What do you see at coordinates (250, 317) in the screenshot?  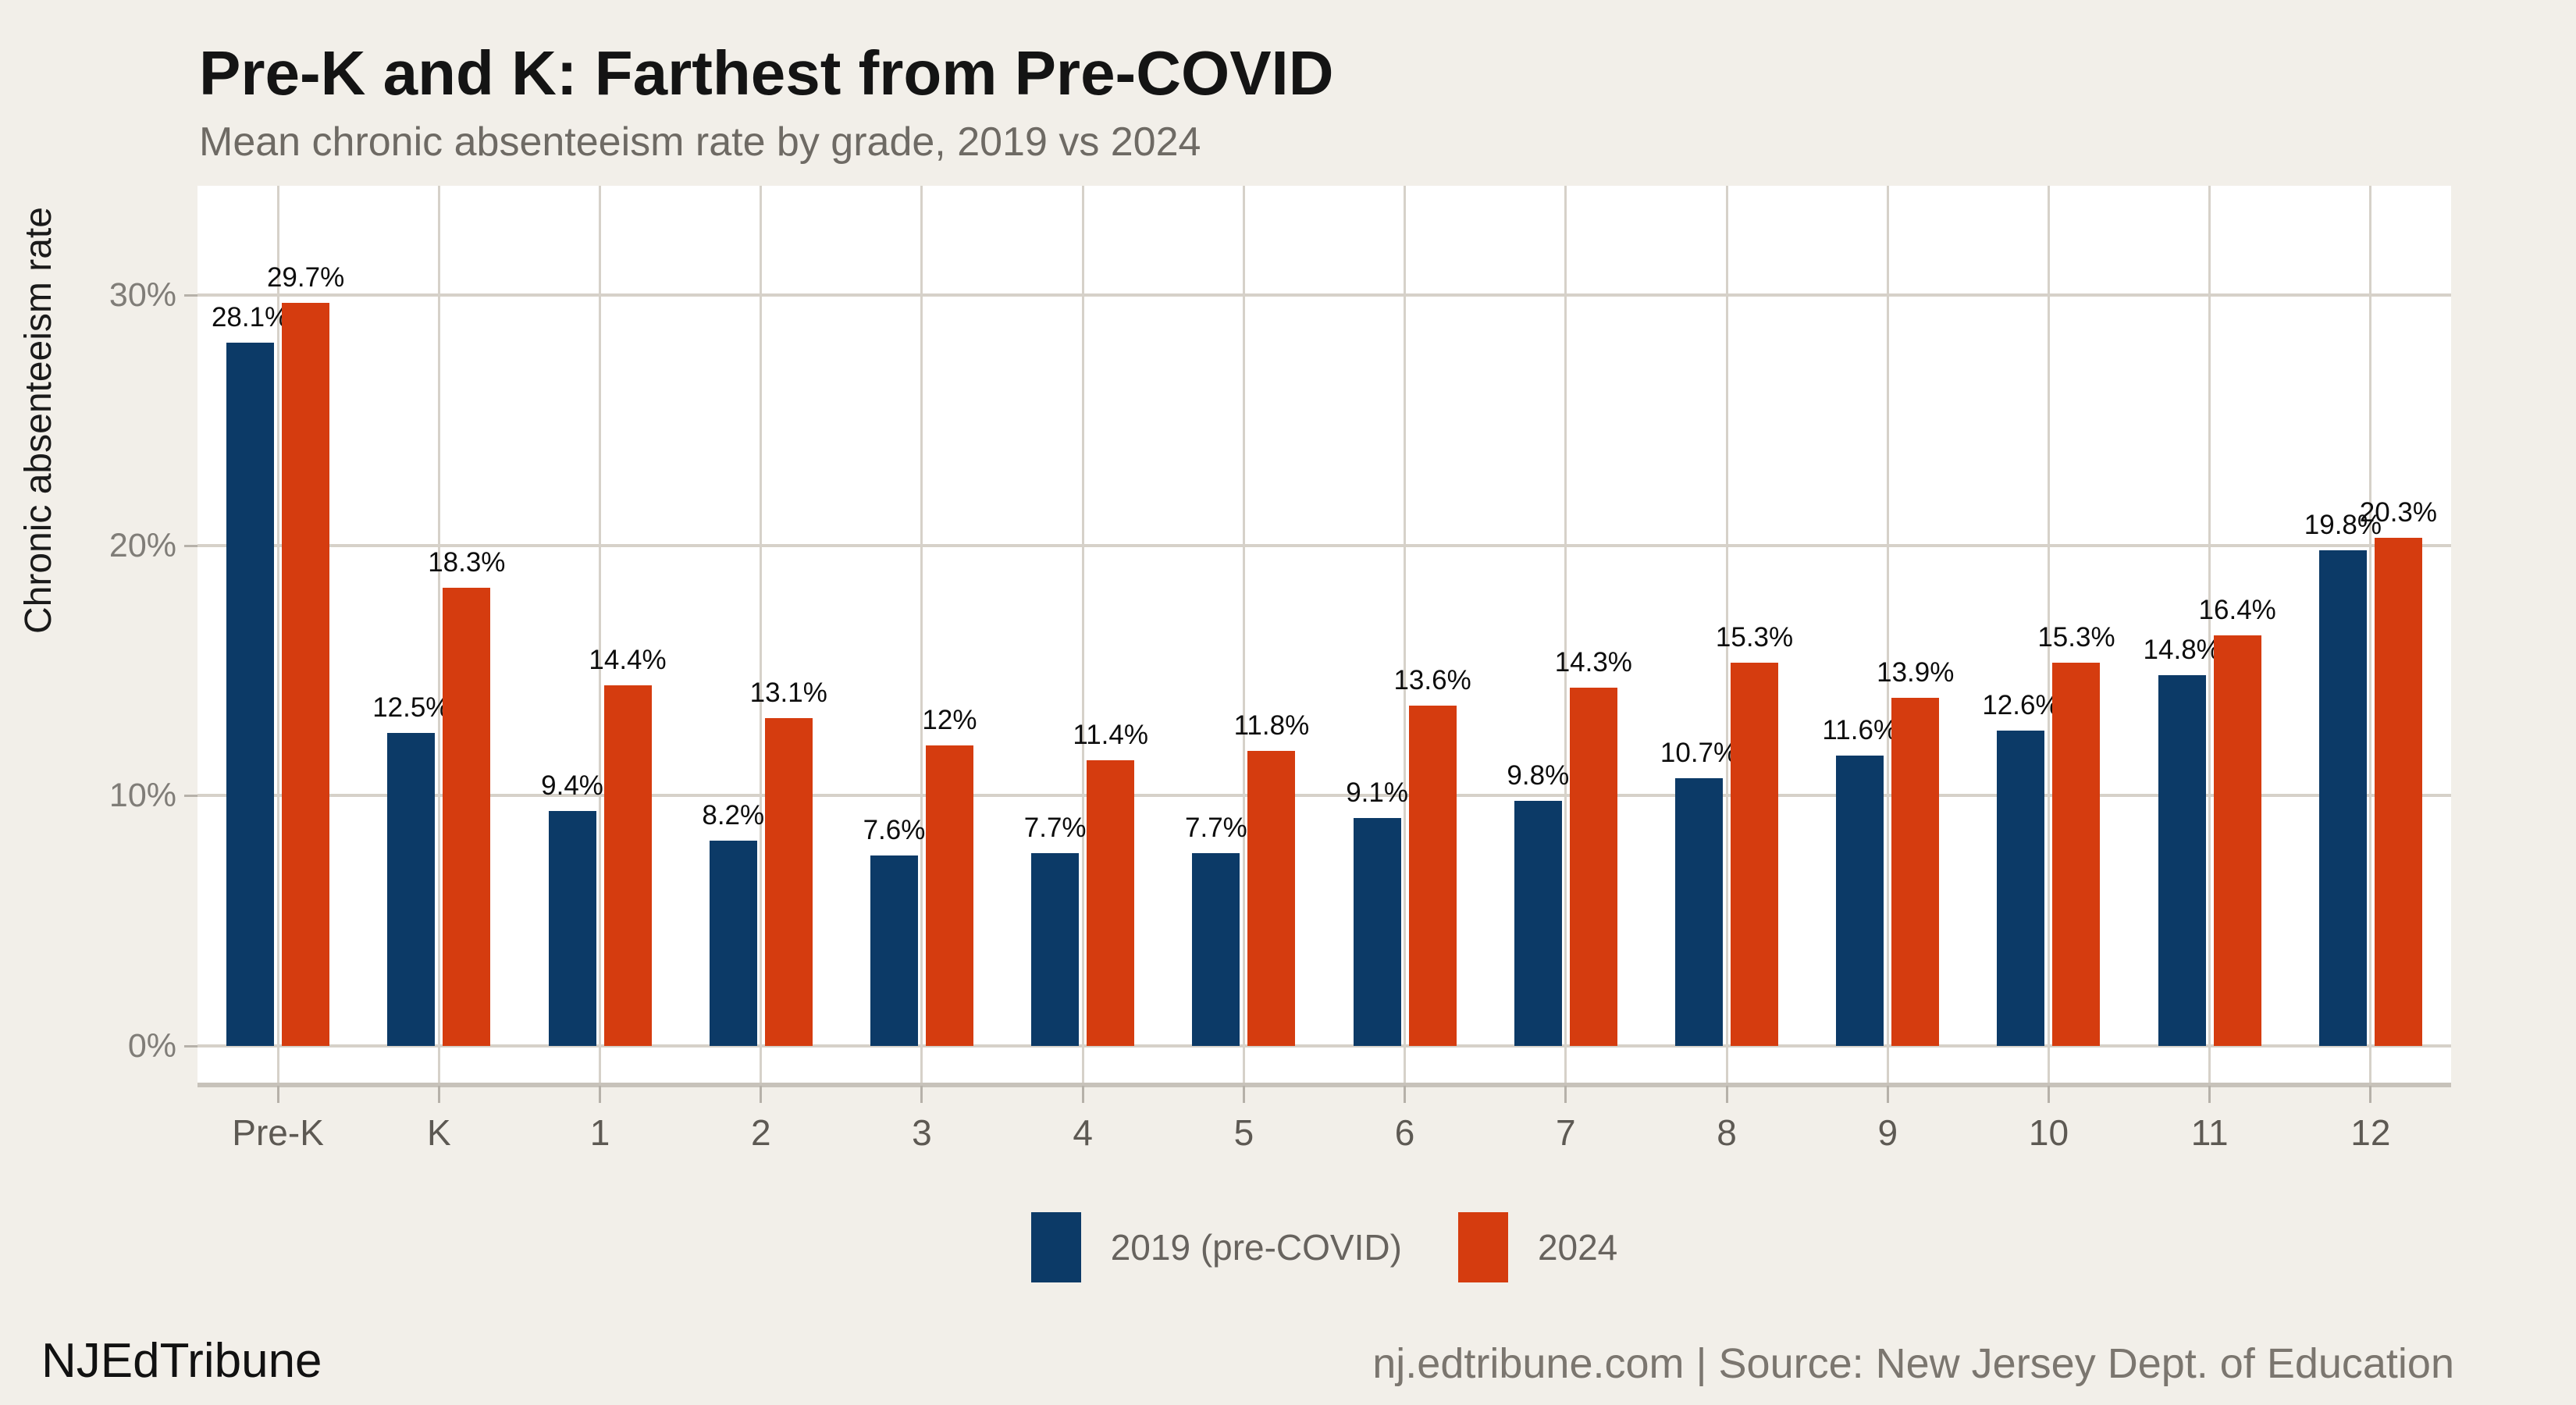 I see `bar-value-label: 28.1%` at bounding box center [250, 317].